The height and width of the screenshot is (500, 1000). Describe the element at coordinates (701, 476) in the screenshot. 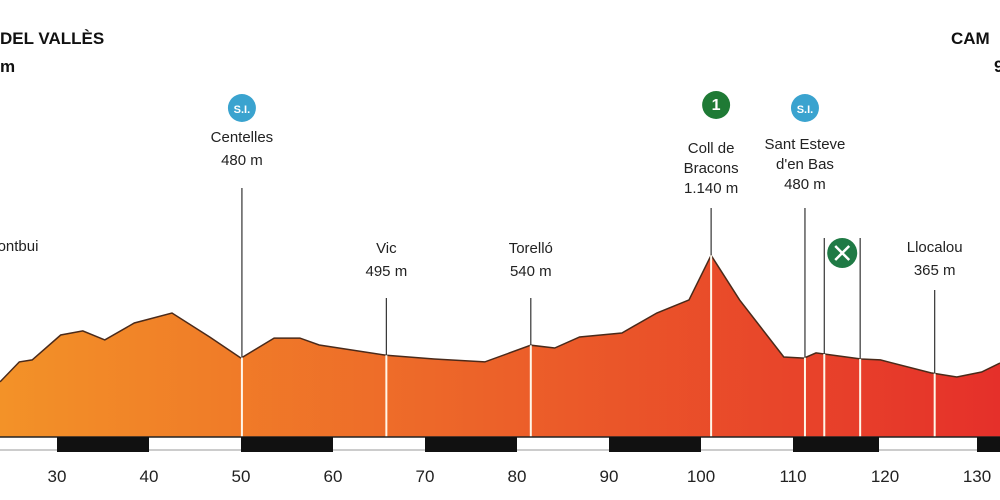

I see `x-tick-label: 100` at that location.